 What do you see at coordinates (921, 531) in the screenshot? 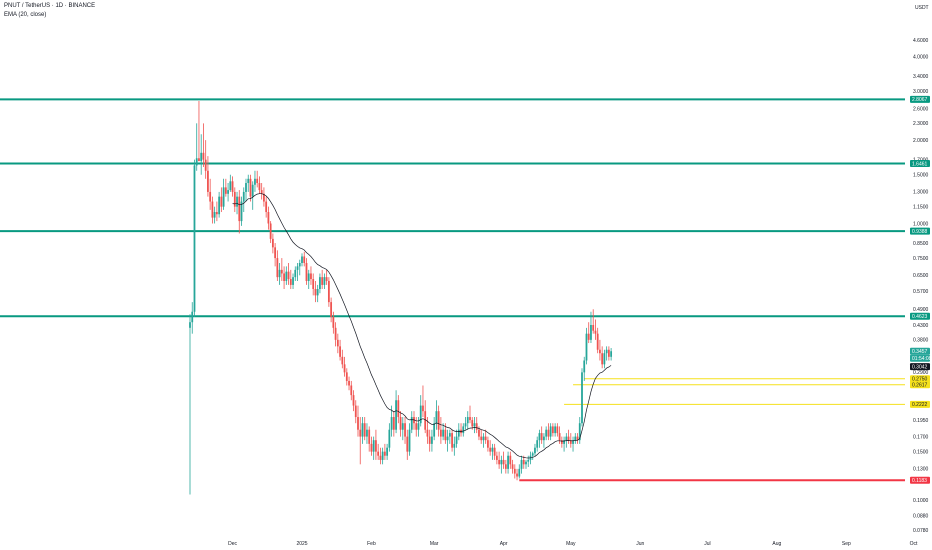
I see `y-tick-label-27: 0.0780` at bounding box center [921, 531].